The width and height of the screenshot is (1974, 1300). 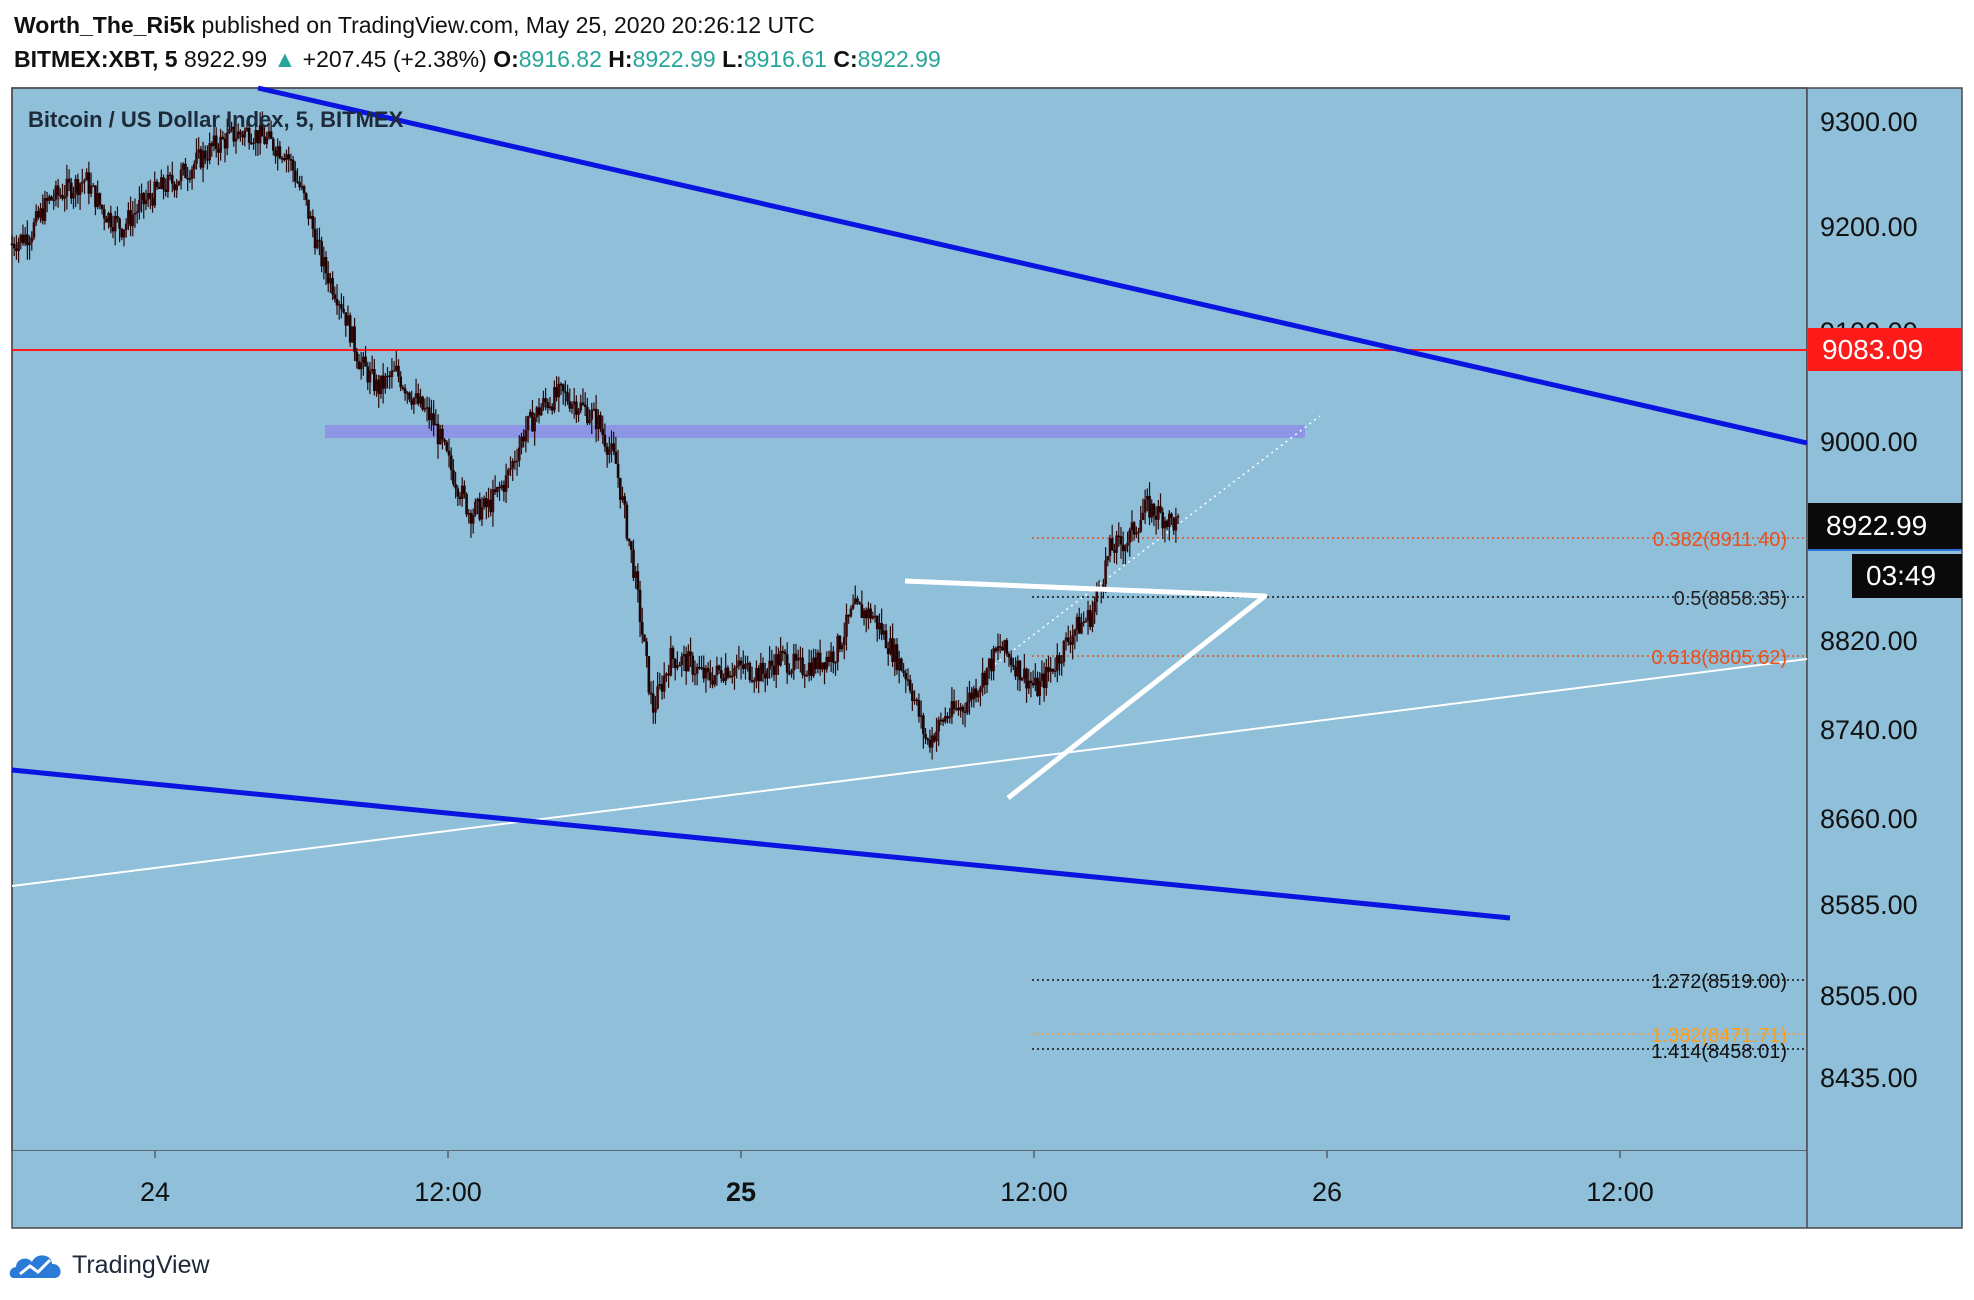 I want to click on x-tick: 12:00, so click(x=448, y=1192).